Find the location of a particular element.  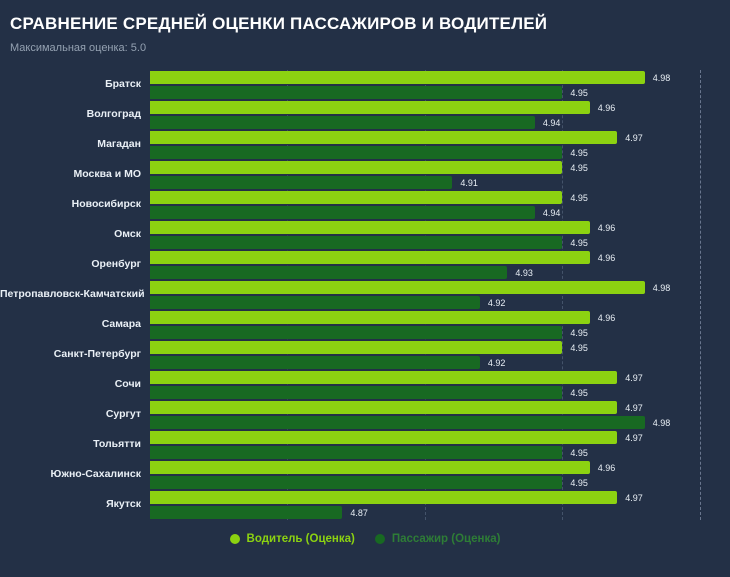

passenger-value-label: 4.92 is located at coordinates (496, 302).